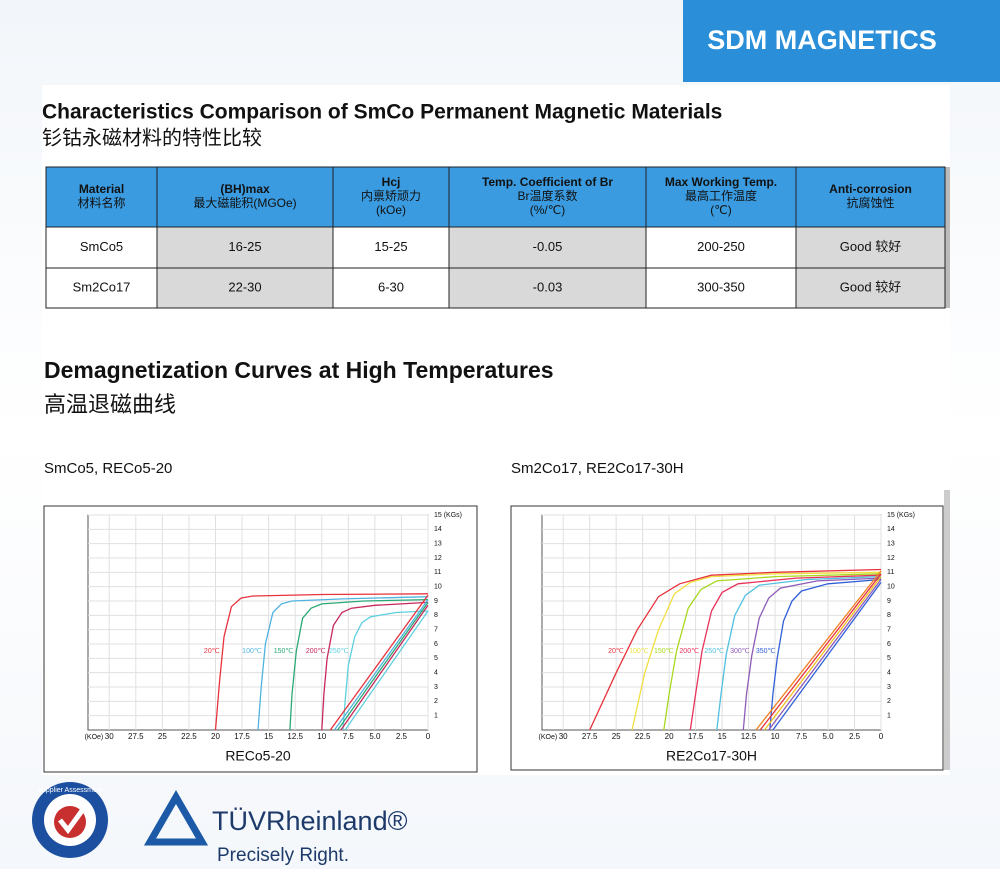 This screenshot has height=869, width=1000. I want to click on cell-text: -0.03, so click(548, 286).